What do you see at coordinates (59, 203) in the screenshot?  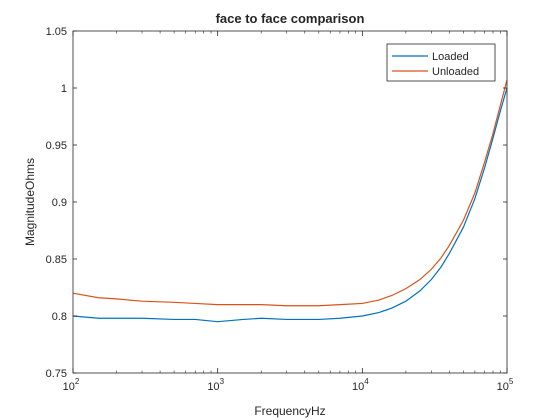 I see `y-tick-label: 0.9` at bounding box center [59, 203].